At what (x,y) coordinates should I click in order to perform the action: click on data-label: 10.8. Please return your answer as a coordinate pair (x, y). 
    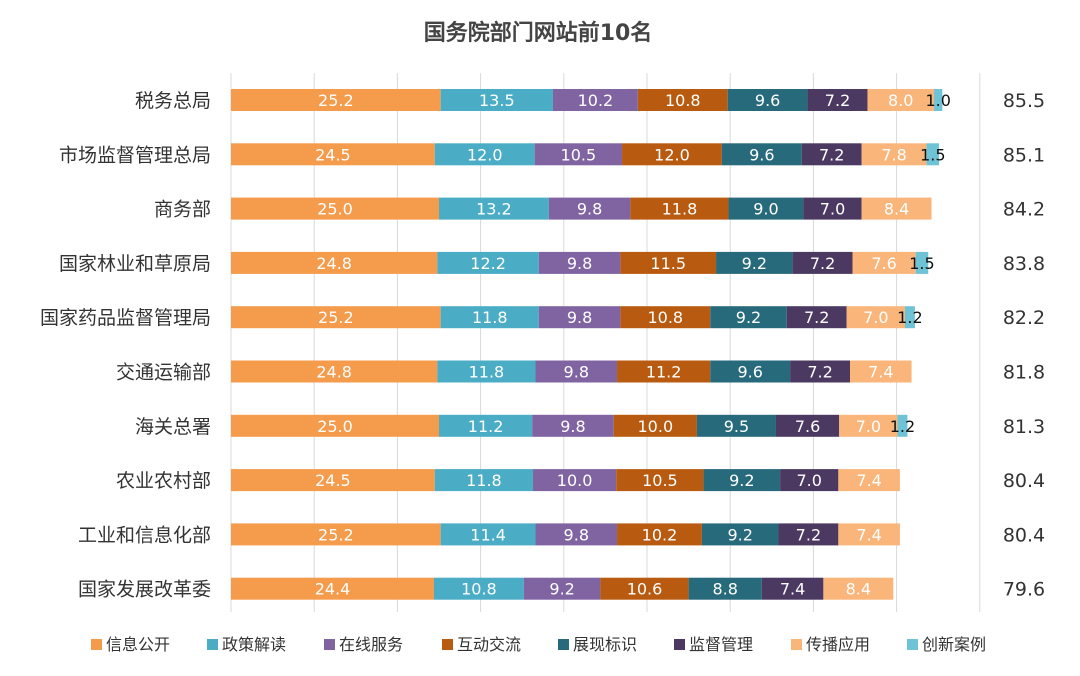
    Looking at the image, I should click on (665, 317).